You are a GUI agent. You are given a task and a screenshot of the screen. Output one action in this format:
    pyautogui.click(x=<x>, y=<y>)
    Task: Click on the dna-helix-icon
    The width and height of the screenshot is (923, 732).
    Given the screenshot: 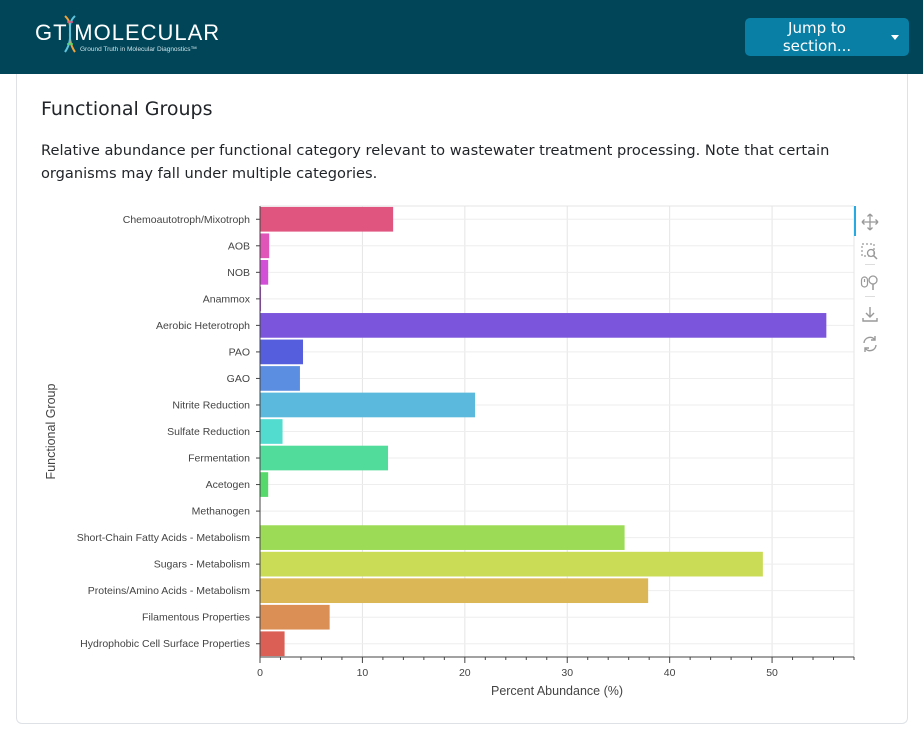 What is the action you would take?
    pyautogui.click(x=70, y=34)
    